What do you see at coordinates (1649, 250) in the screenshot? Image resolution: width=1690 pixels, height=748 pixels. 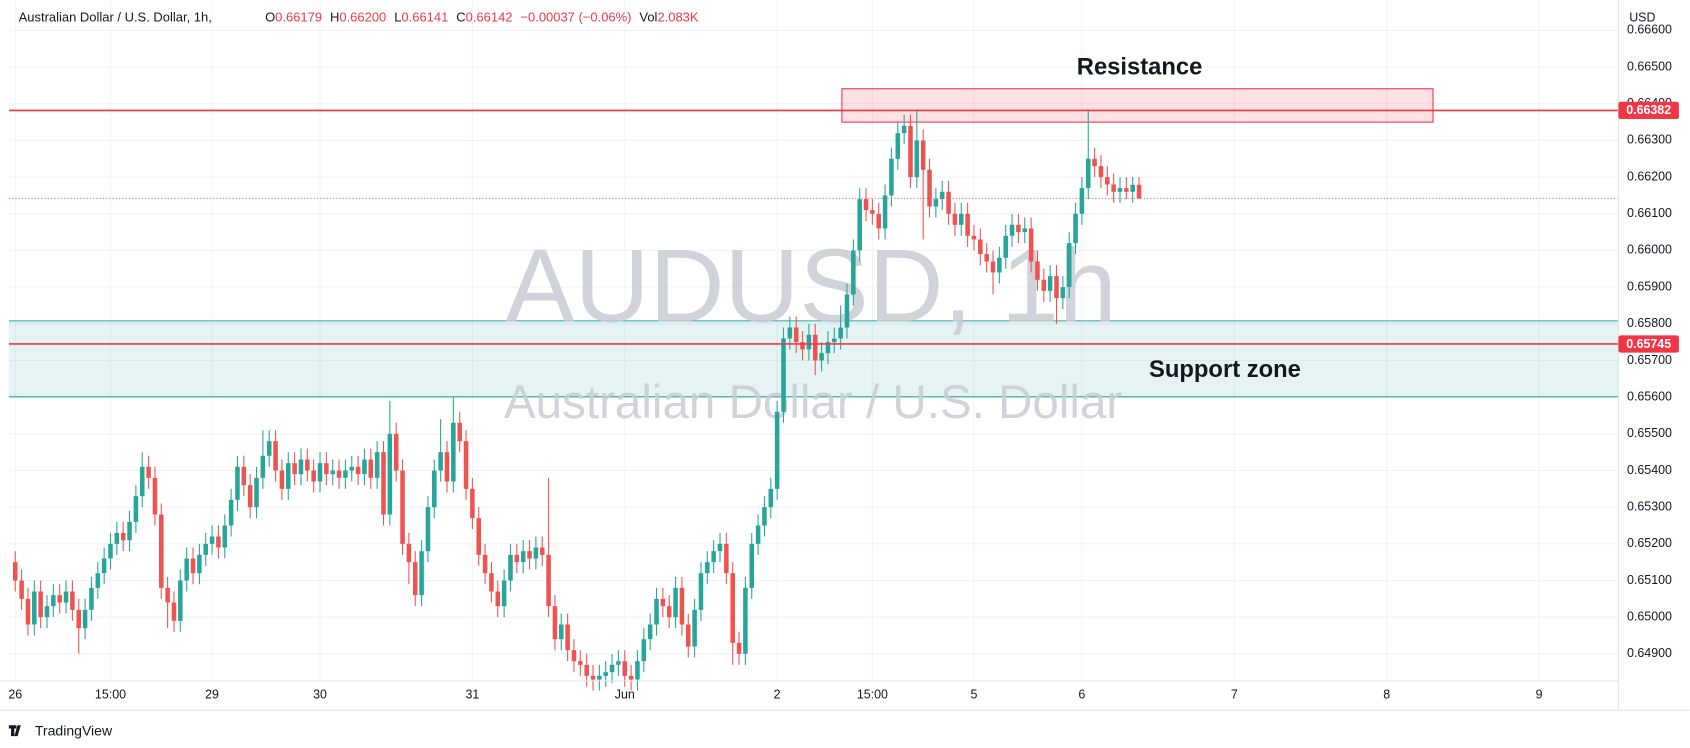 I see `y-tick-label: 0.66000` at bounding box center [1649, 250].